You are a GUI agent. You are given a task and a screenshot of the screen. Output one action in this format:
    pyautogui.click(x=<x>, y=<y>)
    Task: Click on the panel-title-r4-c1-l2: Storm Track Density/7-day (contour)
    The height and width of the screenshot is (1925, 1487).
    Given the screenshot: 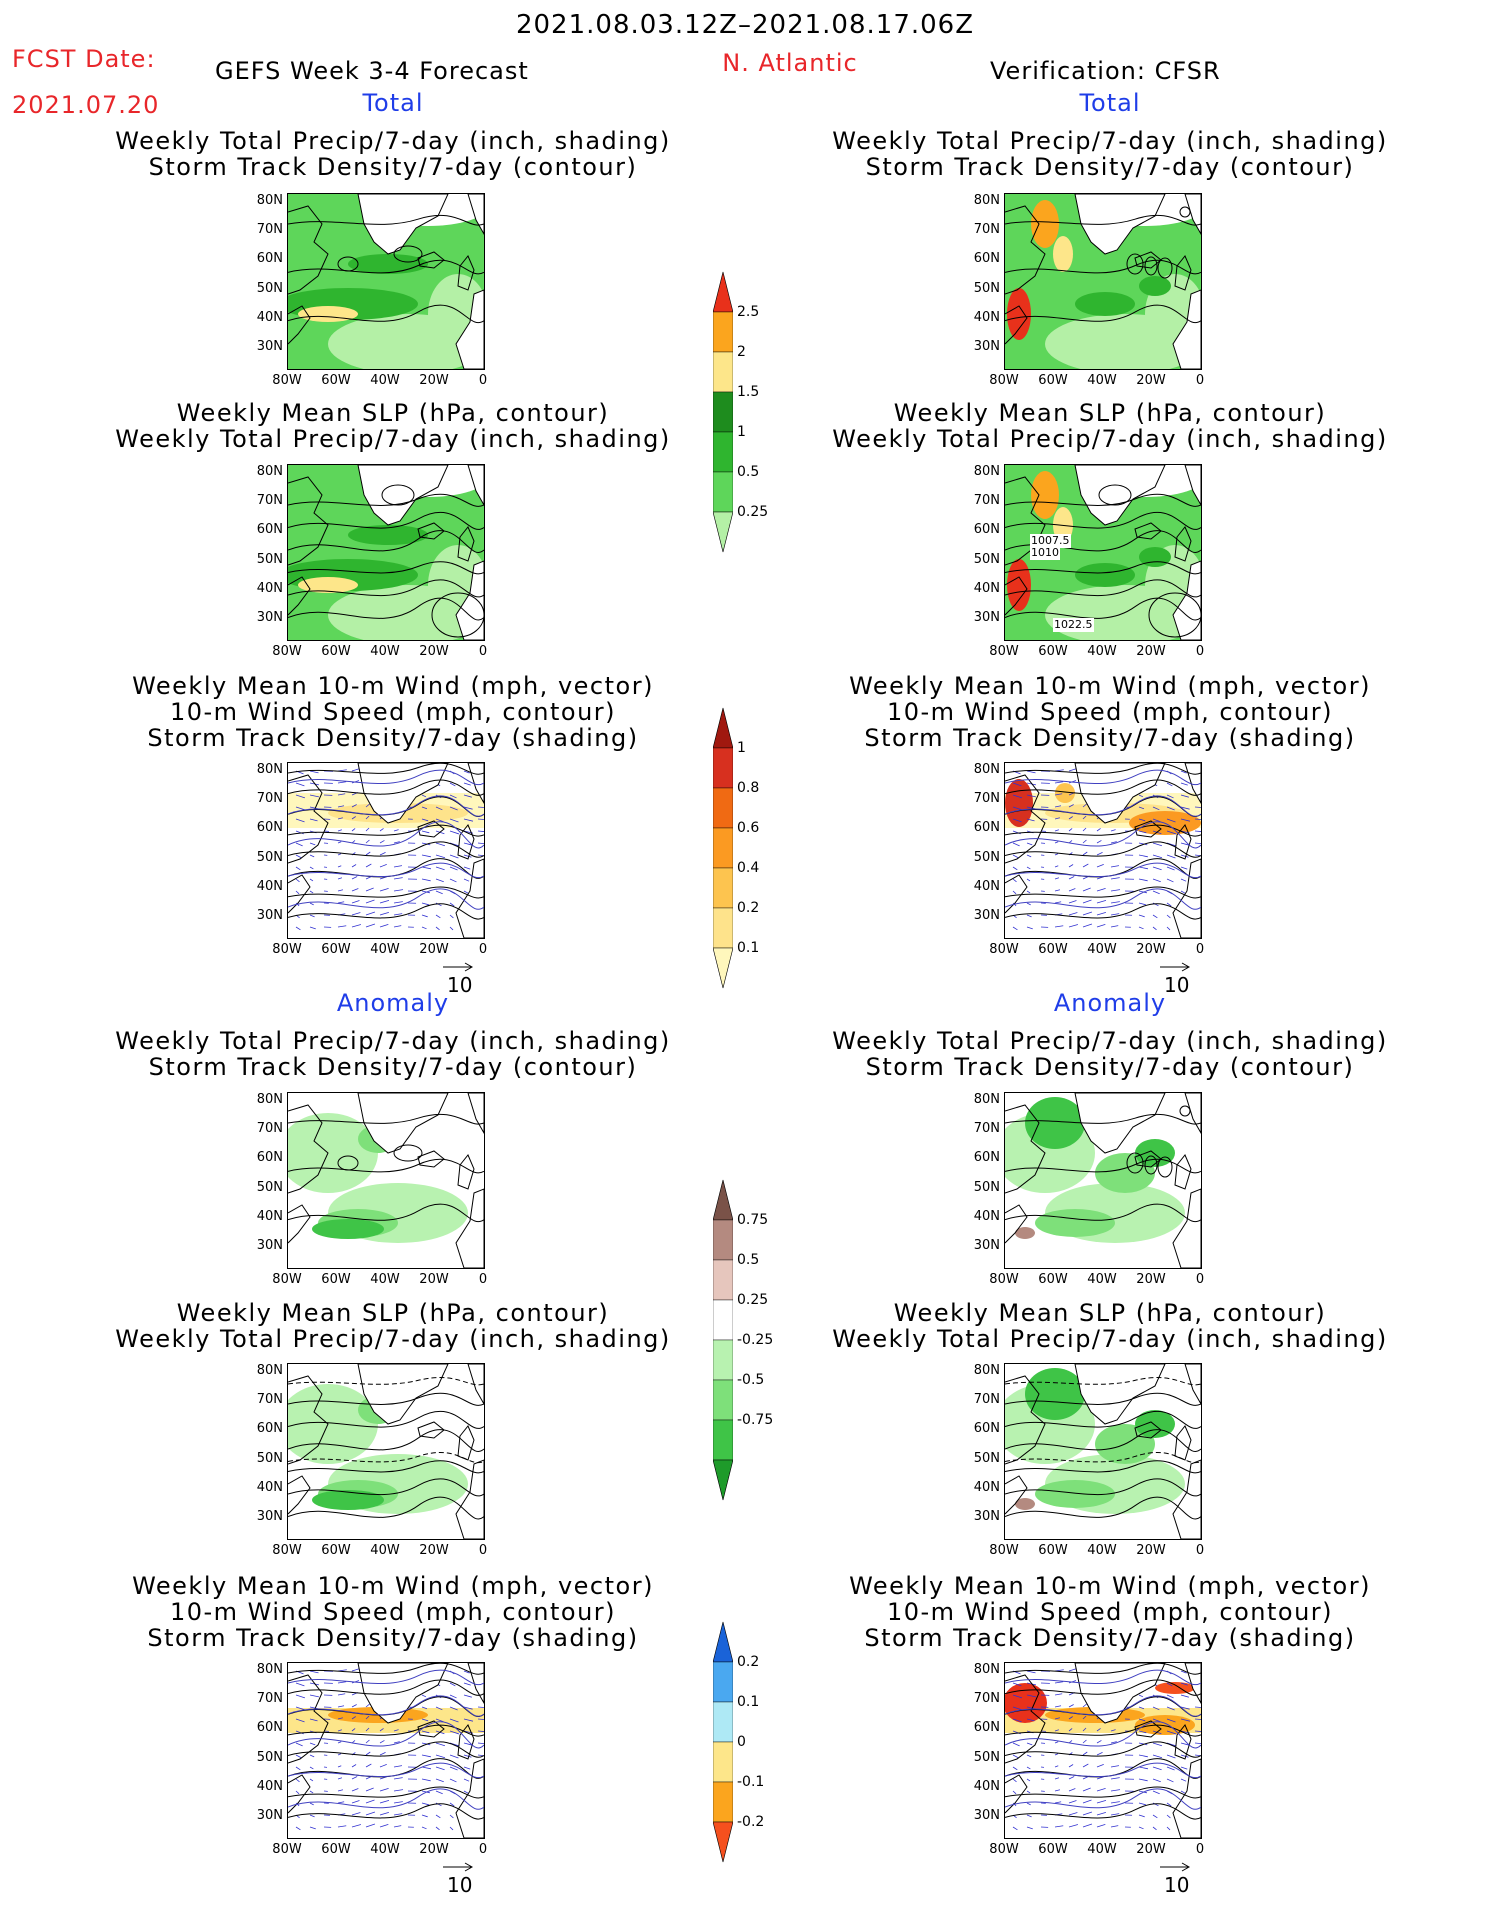 What is the action you would take?
    pyautogui.click(x=393, y=1067)
    